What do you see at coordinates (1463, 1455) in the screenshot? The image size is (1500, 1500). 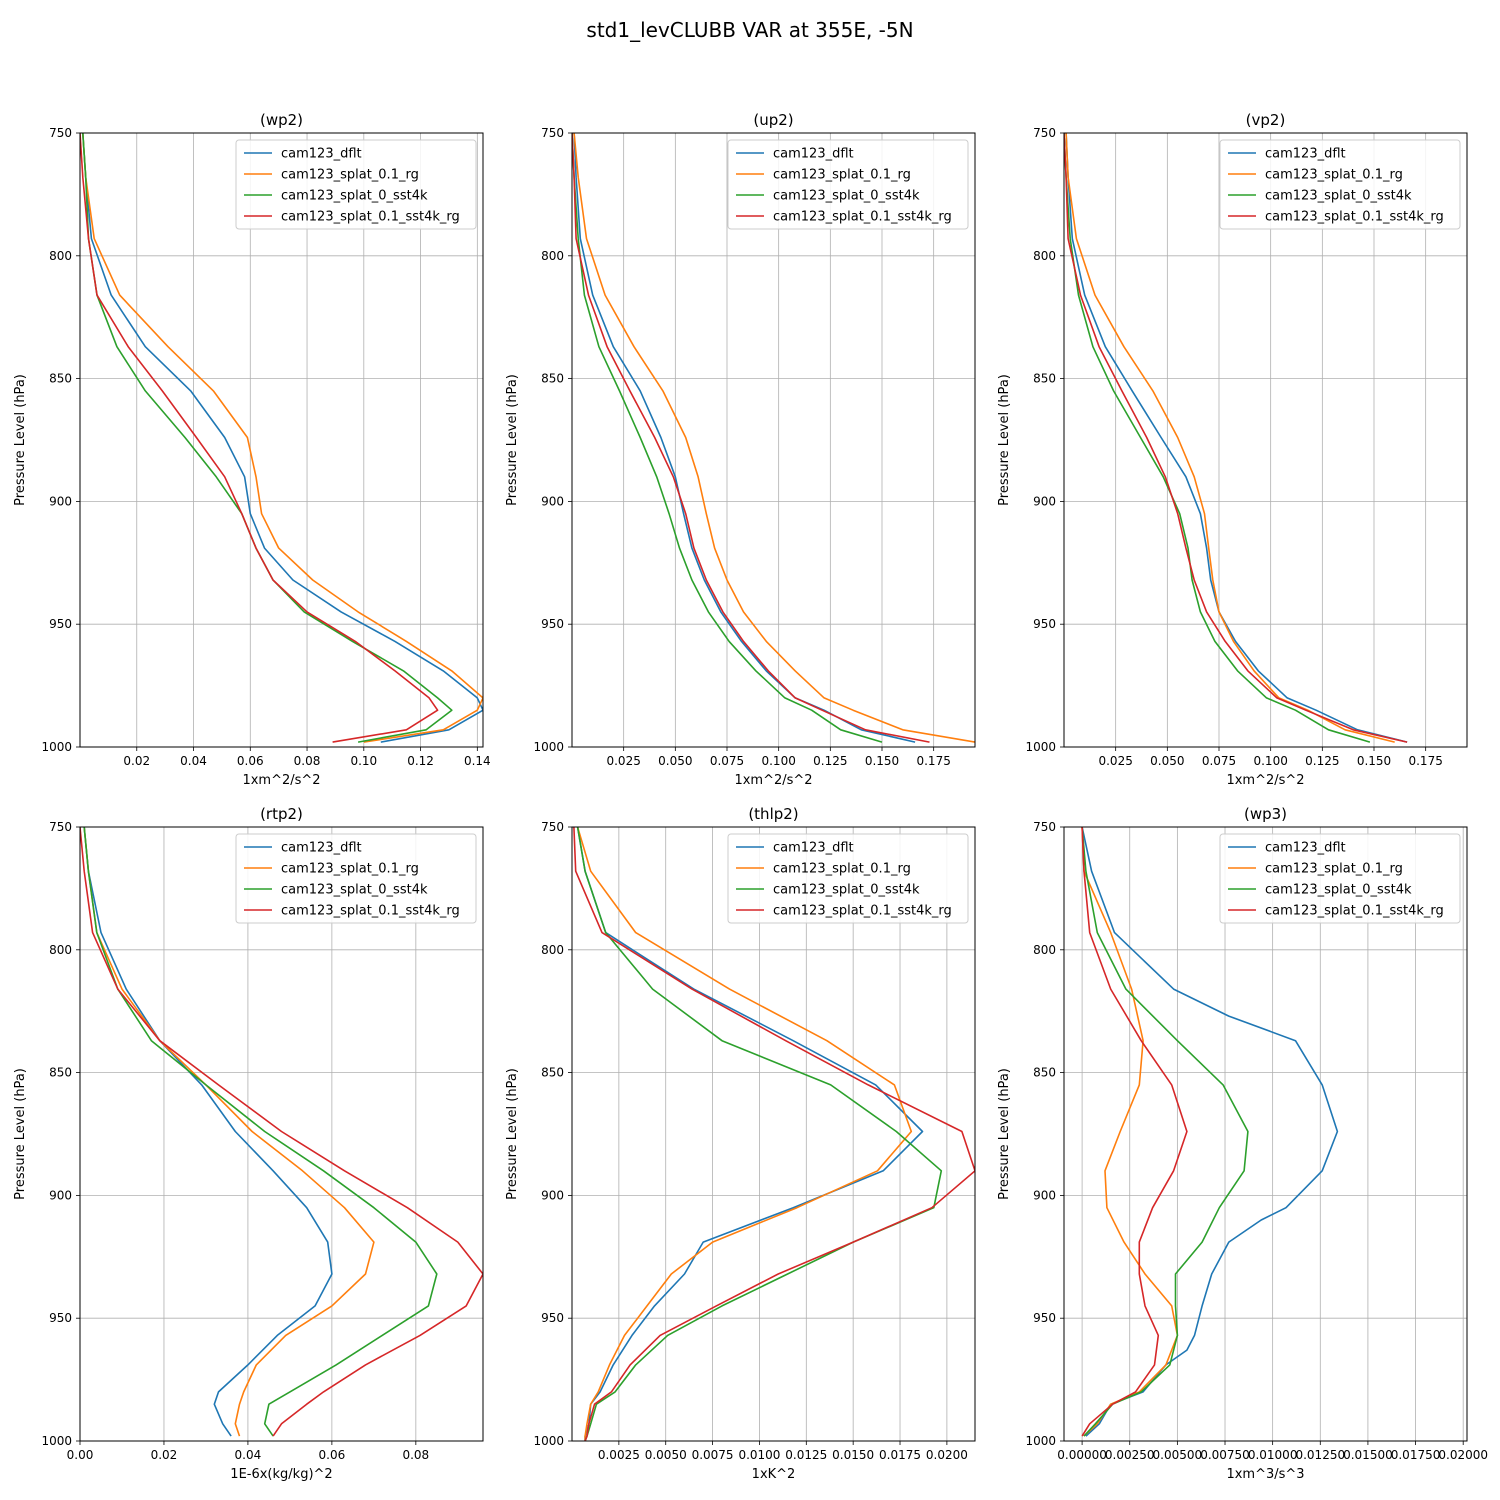 I see `x-tick-label: 0.02000` at bounding box center [1463, 1455].